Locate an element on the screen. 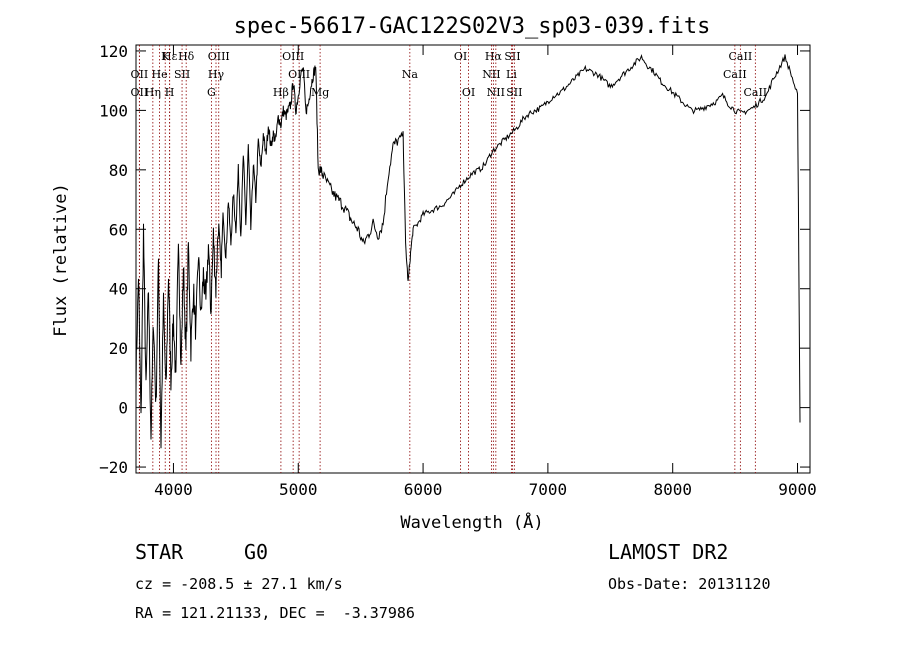 The height and width of the screenshot is (649, 900). y-tick-label: 60 is located at coordinates (118, 229).